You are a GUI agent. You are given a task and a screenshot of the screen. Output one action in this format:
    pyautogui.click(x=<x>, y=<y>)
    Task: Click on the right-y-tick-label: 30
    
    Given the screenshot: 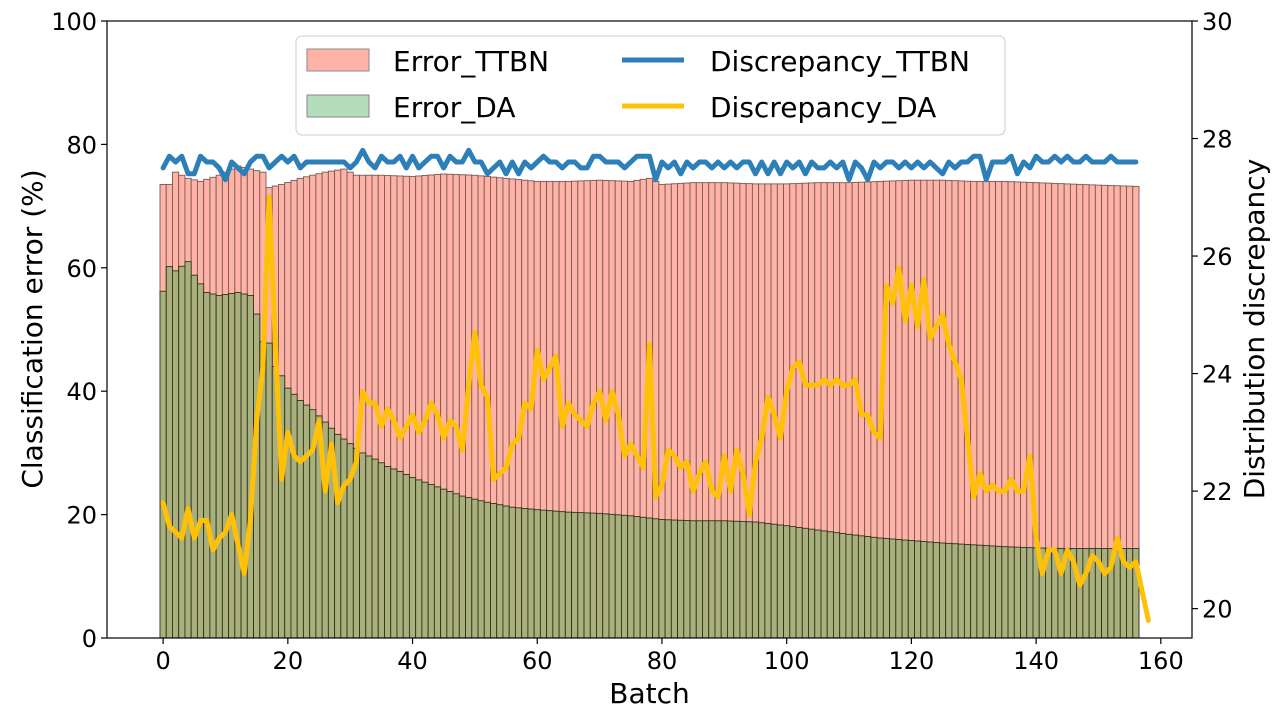 What is the action you would take?
    pyautogui.click(x=1217, y=22)
    